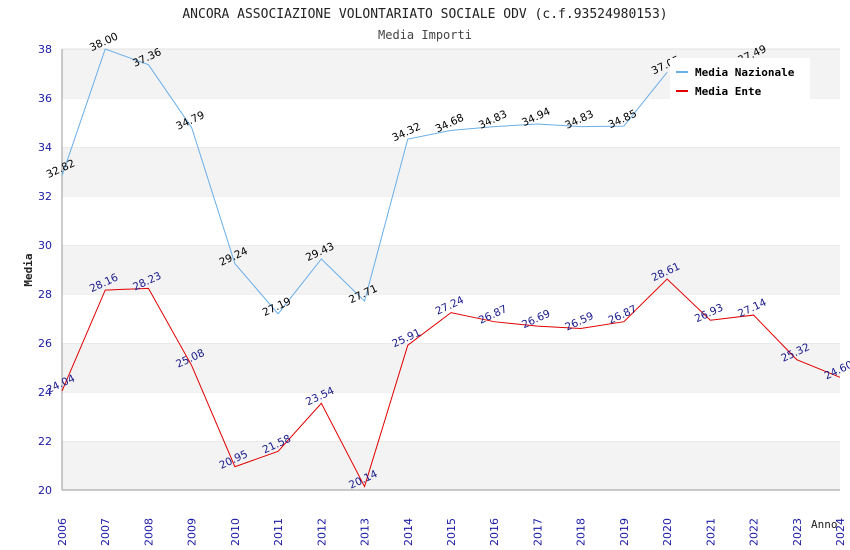 The height and width of the screenshot is (550, 850). I want to click on legend-label: Media Ente, so click(728, 91).